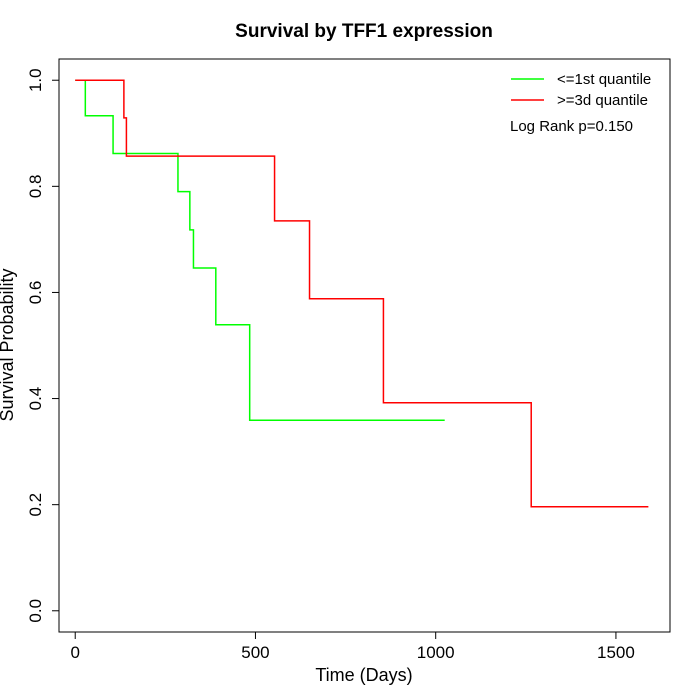  What do you see at coordinates (35, 399) in the screenshot?
I see `y-tick-label: 0.4` at bounding box center [35, 399].